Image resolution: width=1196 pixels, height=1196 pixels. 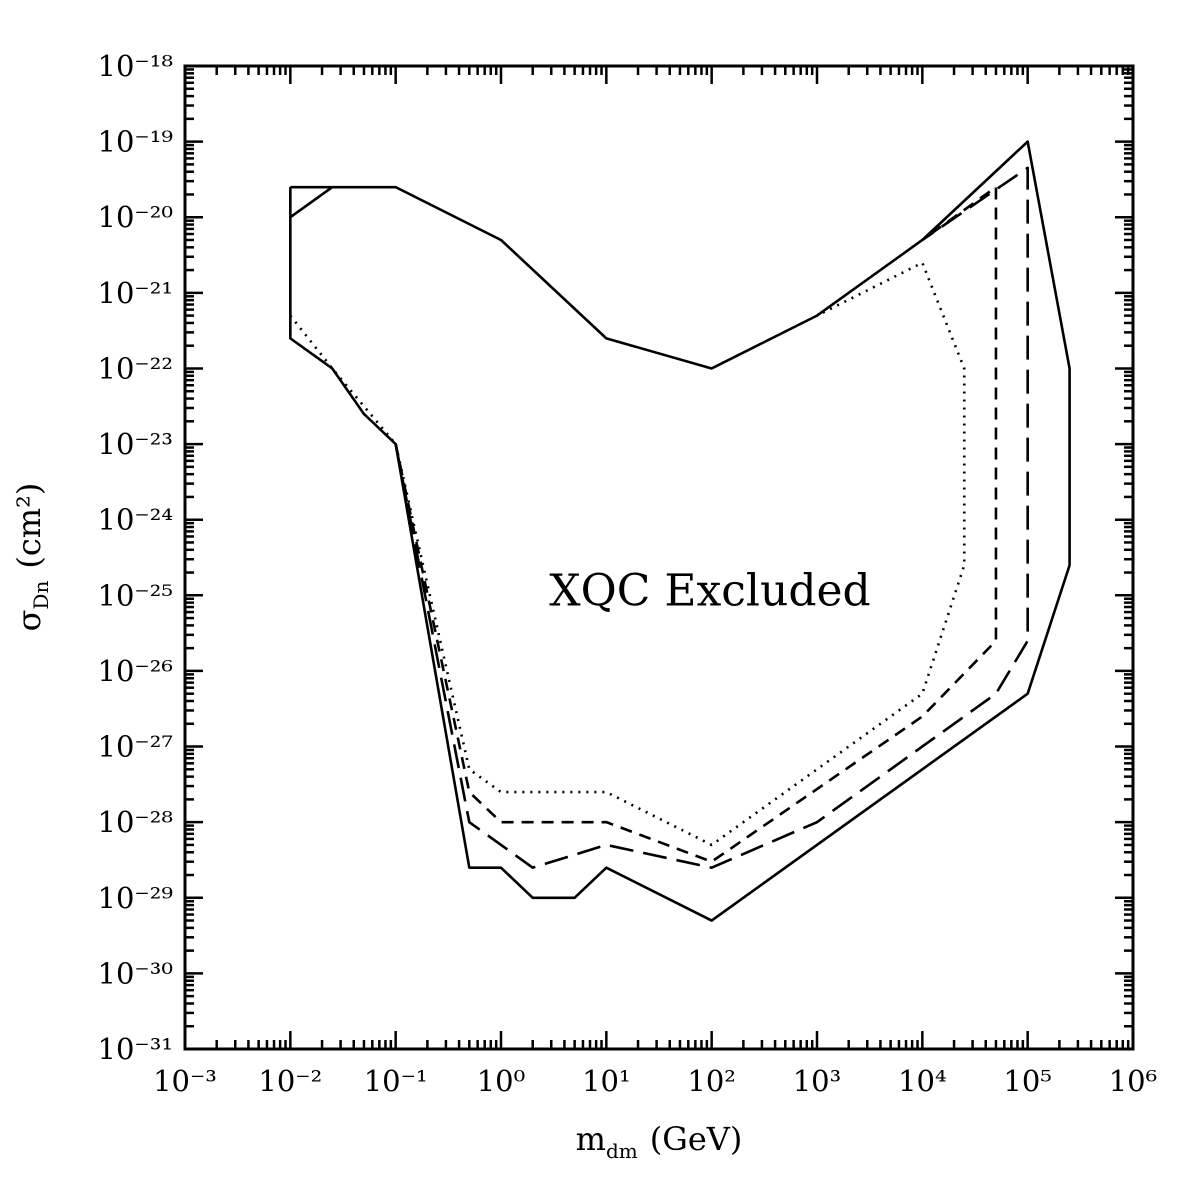 What do you see at coordinates (135, 595) in the screenshot?
I see `y-tick-label: 10⁻²⁵` at bounding box center [135, 595].